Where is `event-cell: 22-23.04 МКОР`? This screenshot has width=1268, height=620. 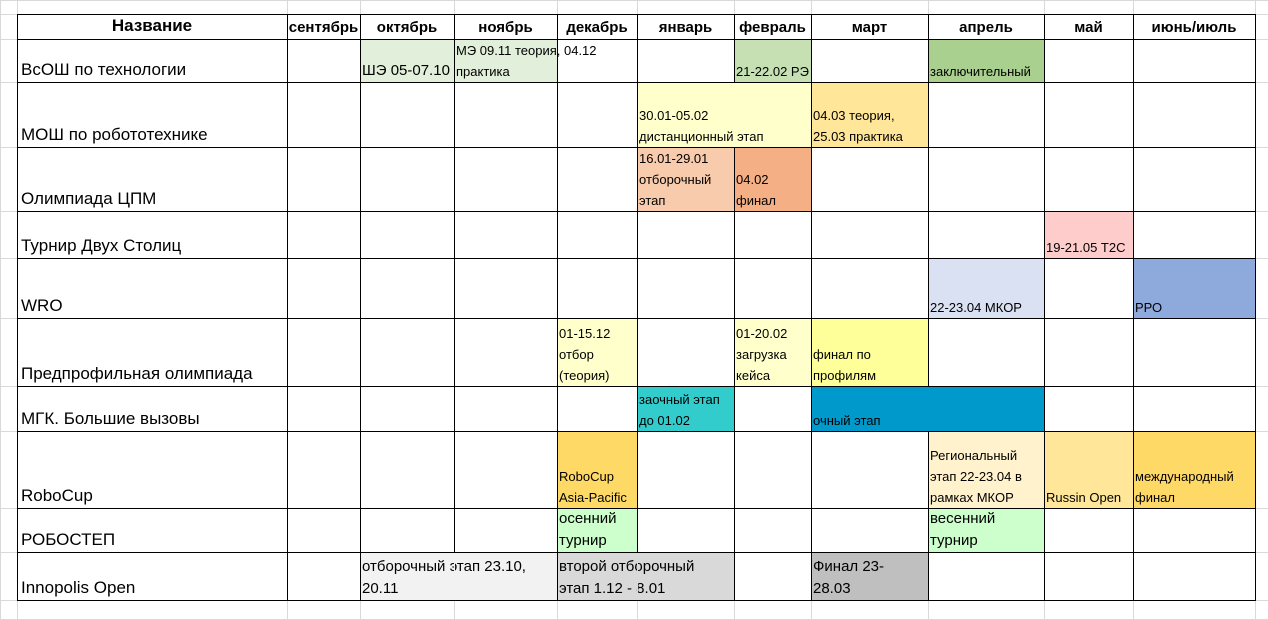
event-cell: 22-23.04 МКОР is located at coordinates (986, 288).